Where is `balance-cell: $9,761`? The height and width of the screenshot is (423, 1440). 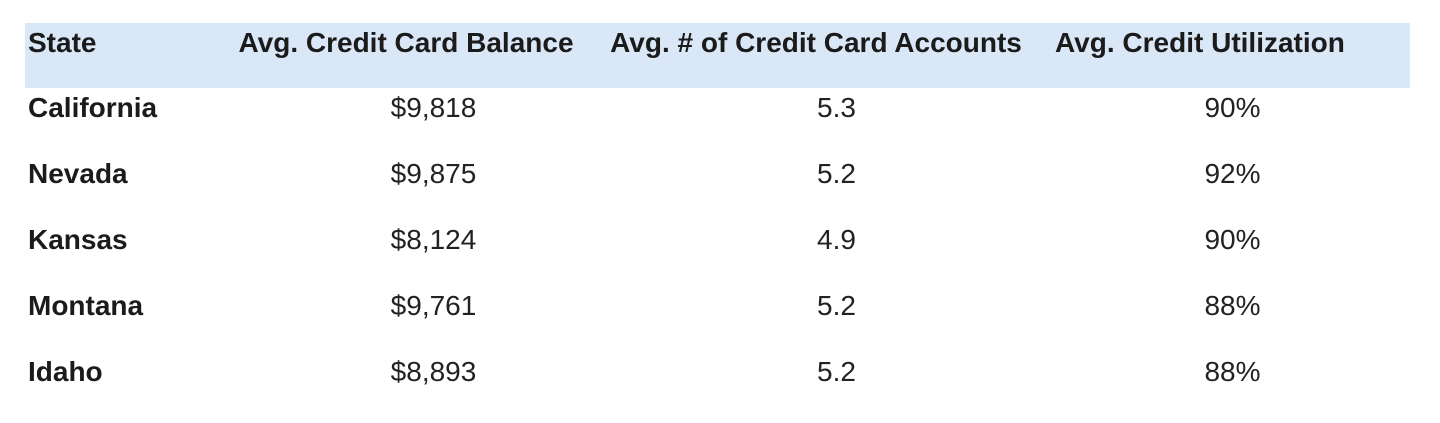
balance-cell: $9,761 is located at coordinates (433, 305).